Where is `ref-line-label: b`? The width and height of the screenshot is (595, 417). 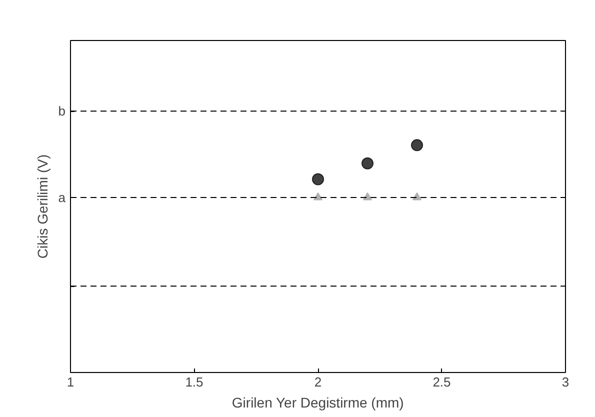
ref-line-label: b is located at coordinates (62, 111).